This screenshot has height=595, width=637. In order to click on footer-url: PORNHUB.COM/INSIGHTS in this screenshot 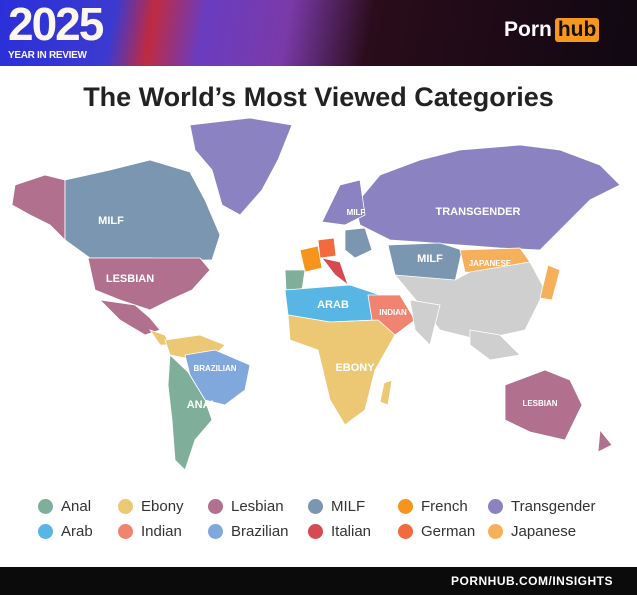, I will do `click(531, 581)`.